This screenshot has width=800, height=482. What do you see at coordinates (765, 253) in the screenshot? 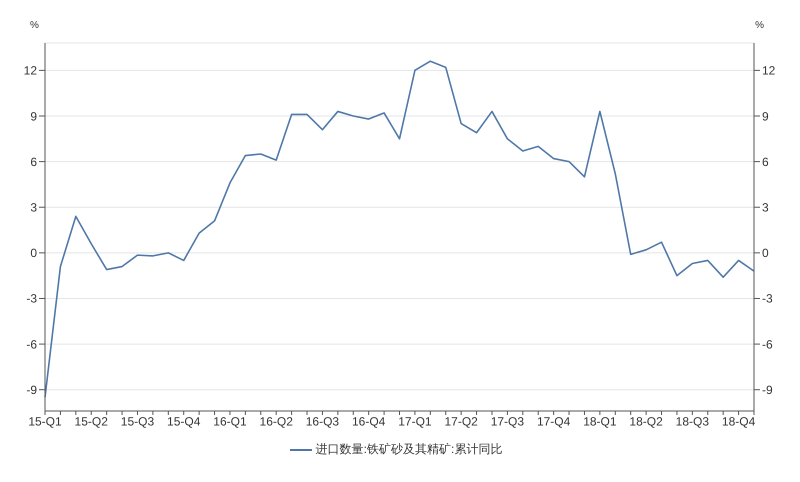
I see `y2-tick-label: 0` at bounding box center [765, 253].